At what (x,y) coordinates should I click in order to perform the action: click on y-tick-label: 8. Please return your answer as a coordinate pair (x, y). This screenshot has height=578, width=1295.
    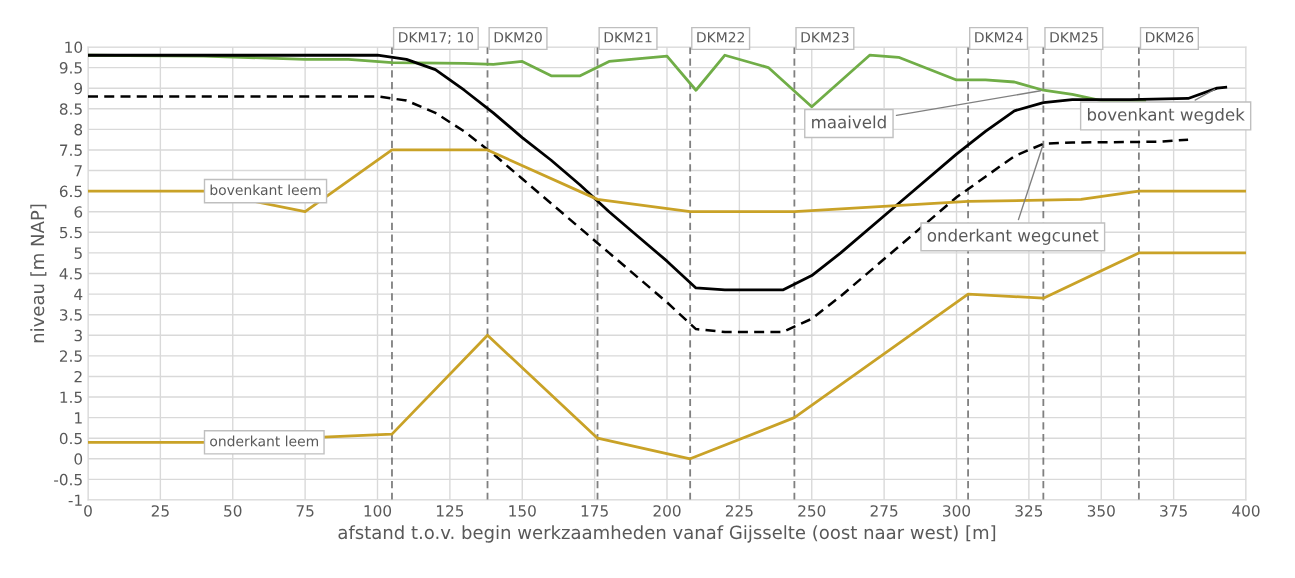
    Looking at the image, I should click on (78, 129).